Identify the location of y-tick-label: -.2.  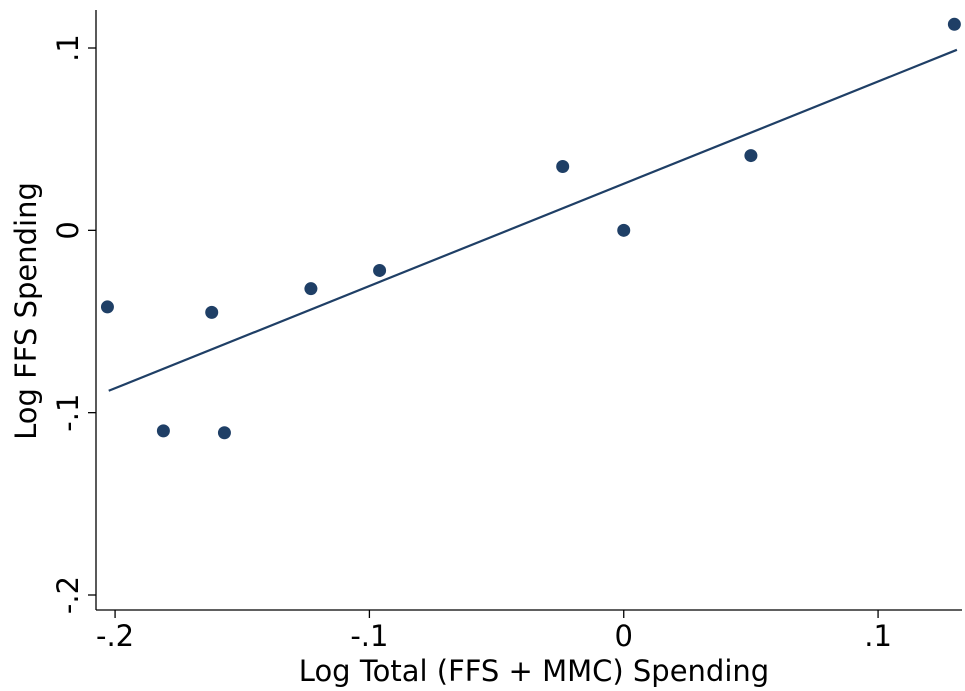
(68, 595).